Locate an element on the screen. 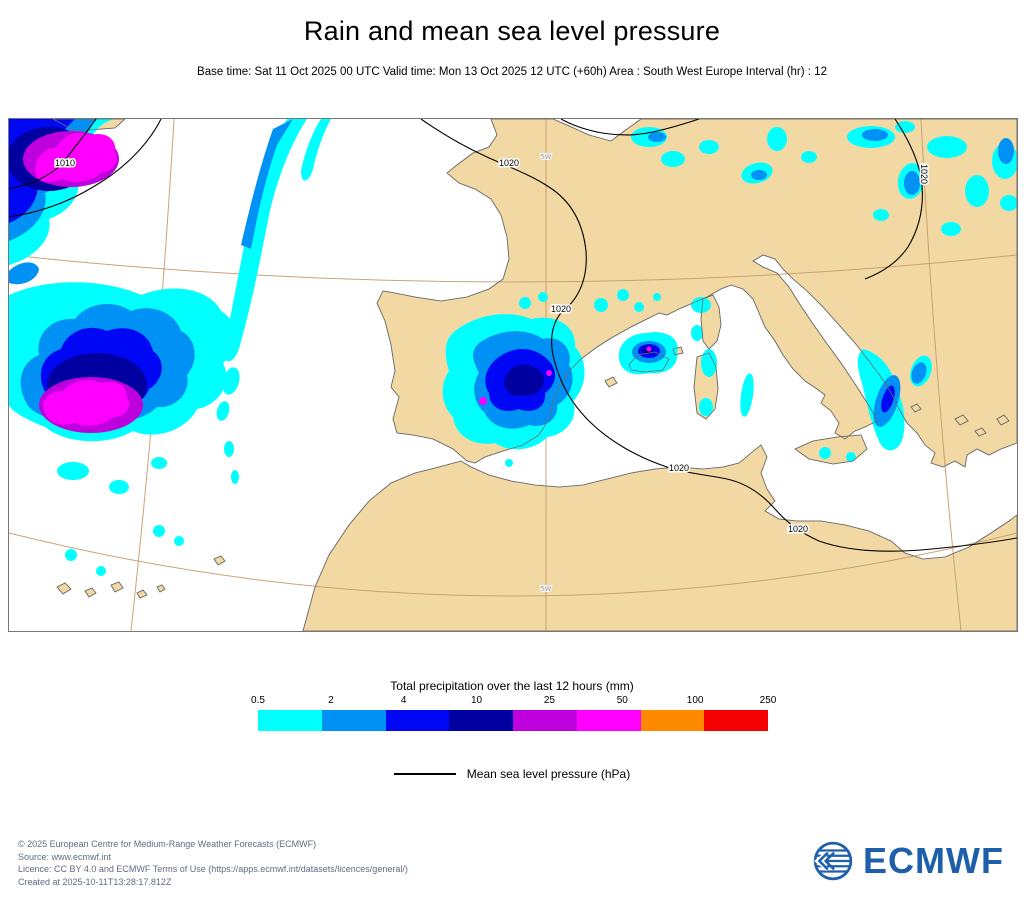 This screenshot has height=922, width=1024. colorbar-tick-label: 0.5 is located at coordinates (258, 700).